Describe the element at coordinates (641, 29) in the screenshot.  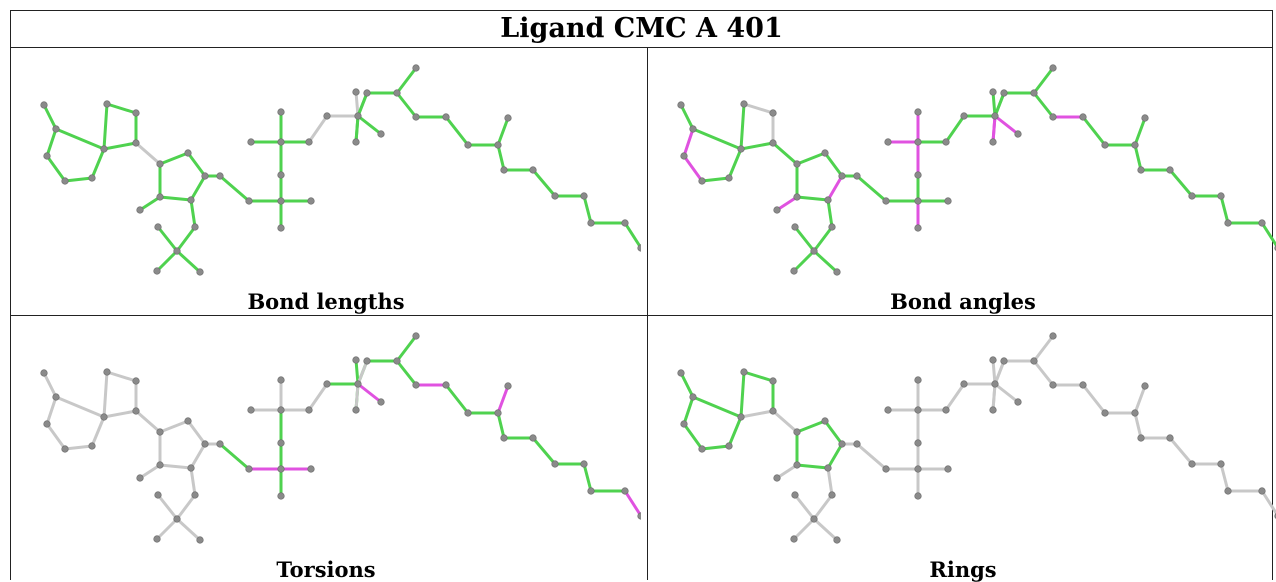
I see `figure-title: Ligand CMC A 401` at that location.